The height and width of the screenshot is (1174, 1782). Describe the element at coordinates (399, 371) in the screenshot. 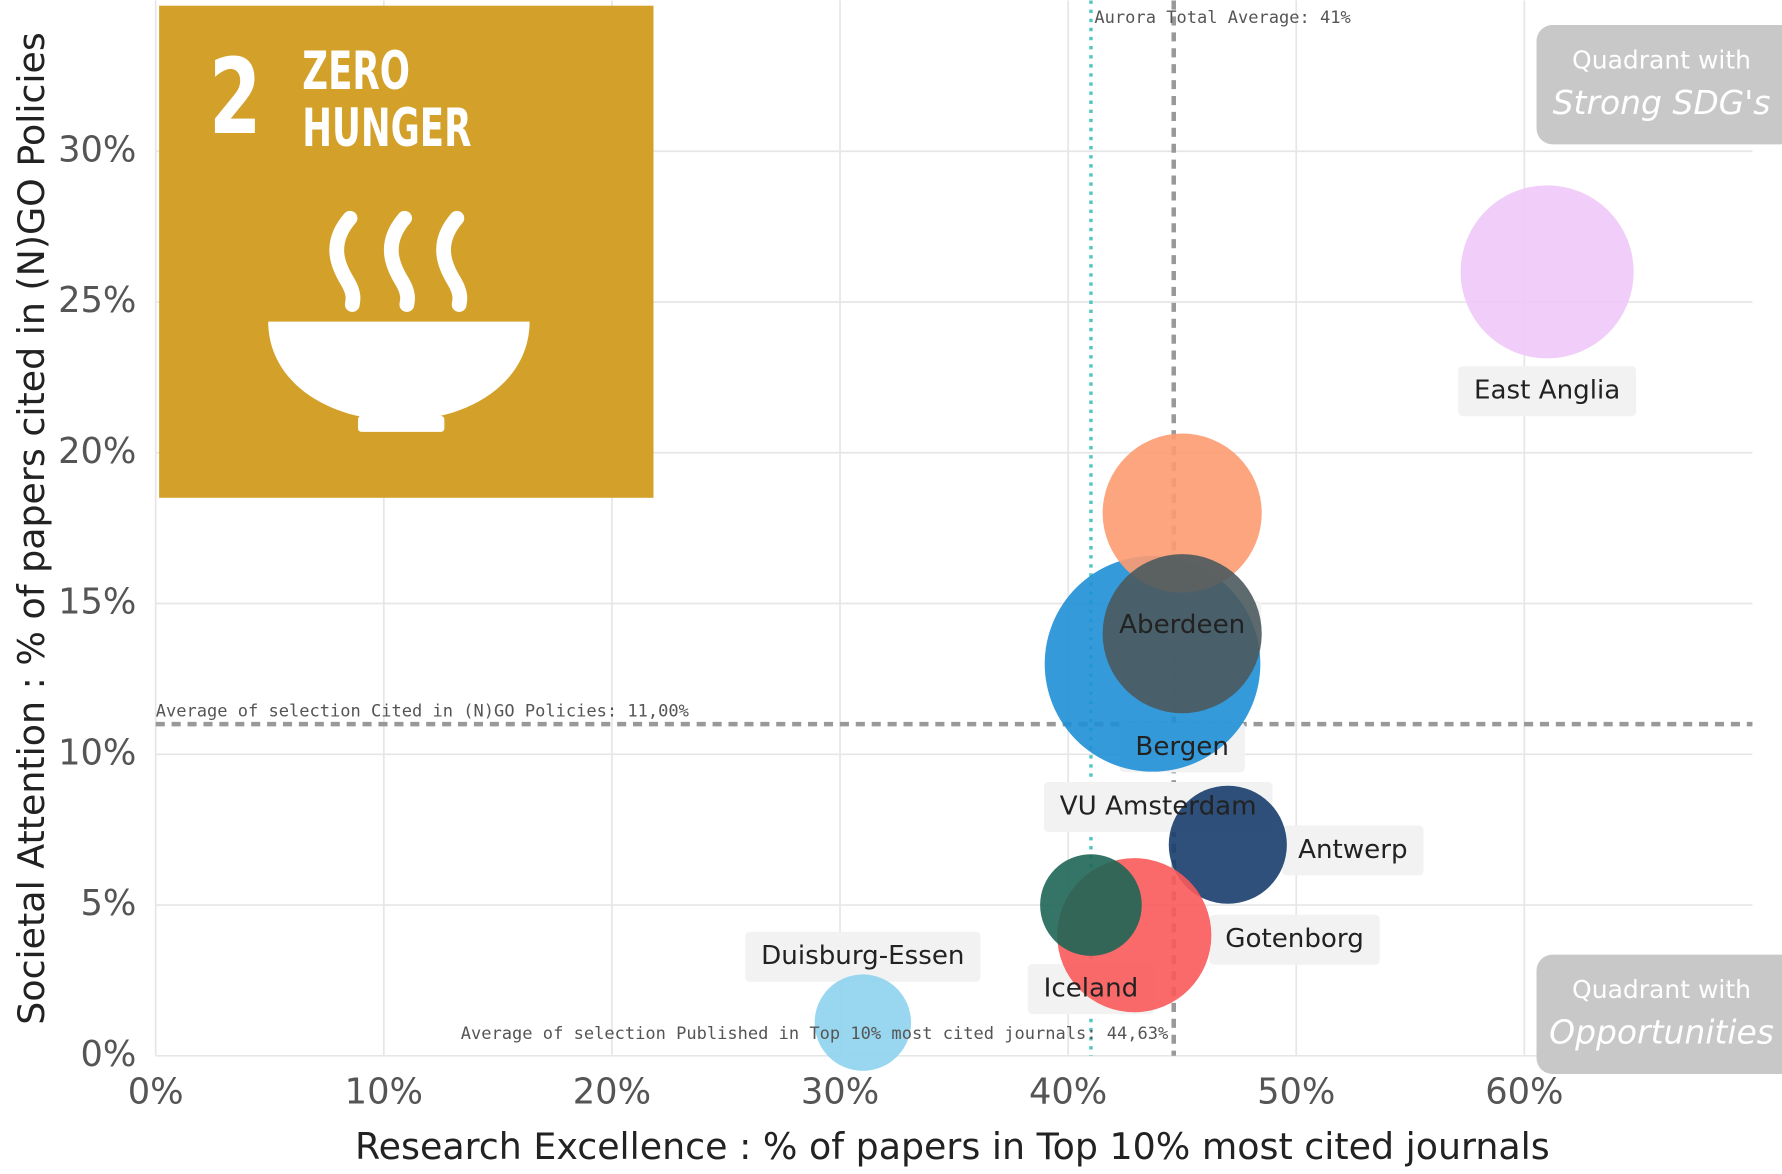

I see `bowl-icon` at that location.